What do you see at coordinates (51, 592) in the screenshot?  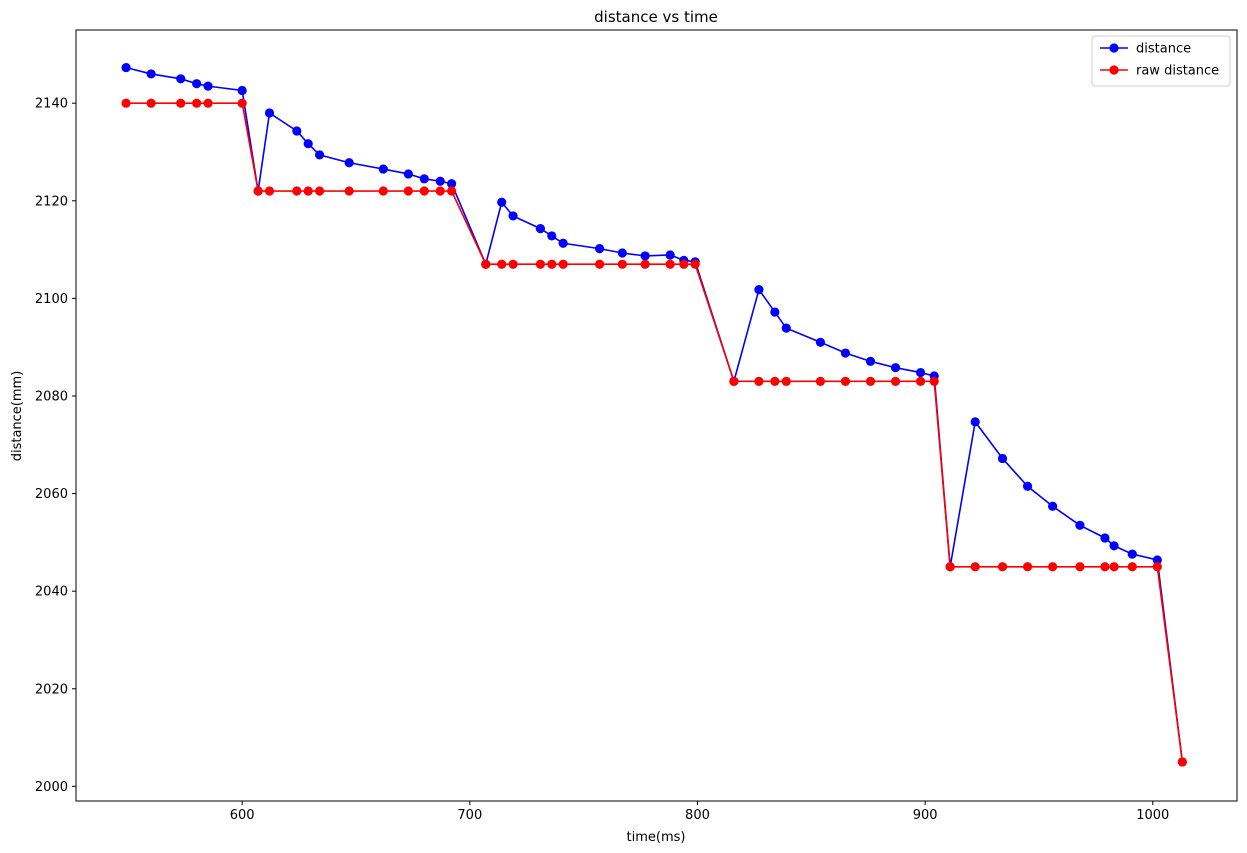 I see `y-tick-label: 2040` at bounding box center [51, 592].